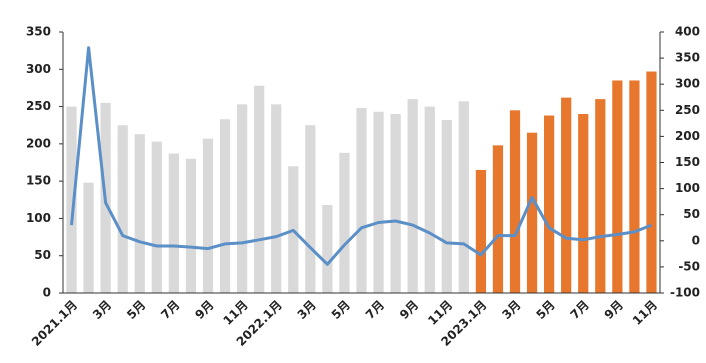 Image resolution: width=706 pixels, height=363 pixels. Describe the element at coordinates (687, 188) in the screenshot. I see `y2-tick-label: 100` at that location.